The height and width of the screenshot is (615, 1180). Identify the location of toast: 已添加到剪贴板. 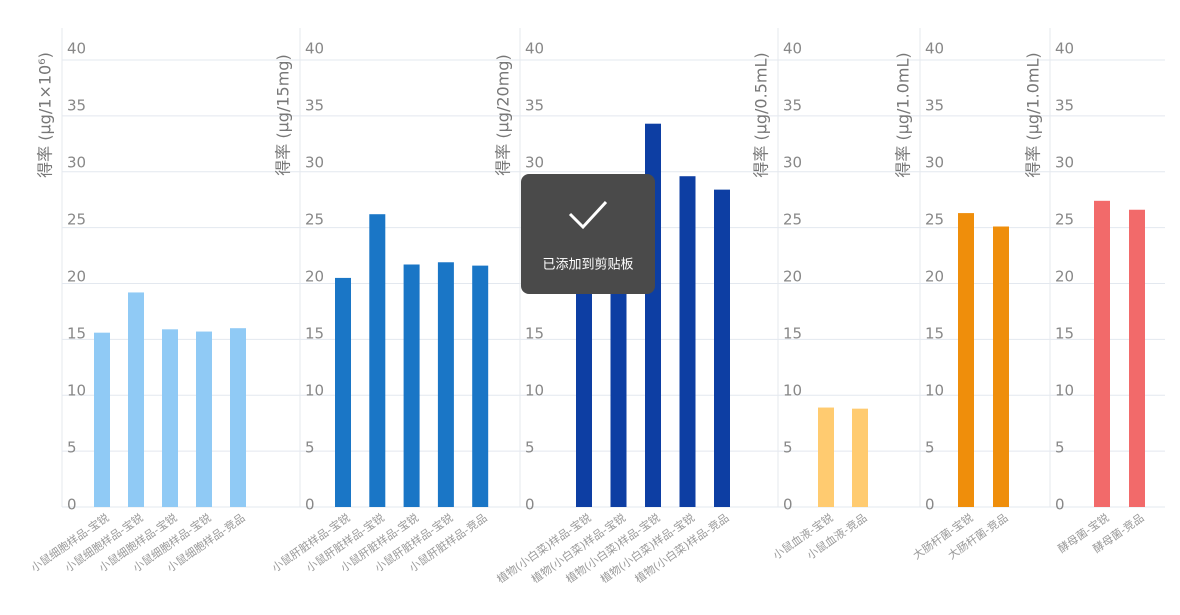
(588, 234).